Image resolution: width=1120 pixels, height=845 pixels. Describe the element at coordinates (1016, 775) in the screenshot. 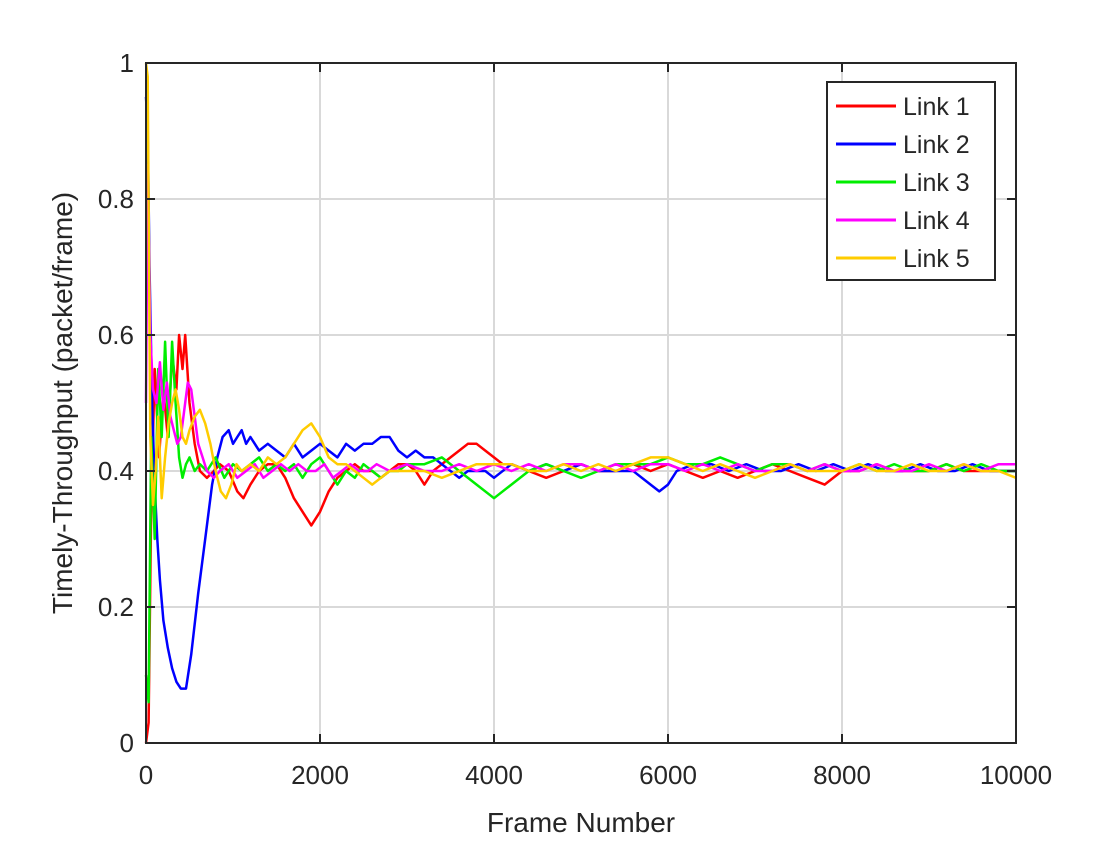

I see `x-tick-label: 10000` at that location.